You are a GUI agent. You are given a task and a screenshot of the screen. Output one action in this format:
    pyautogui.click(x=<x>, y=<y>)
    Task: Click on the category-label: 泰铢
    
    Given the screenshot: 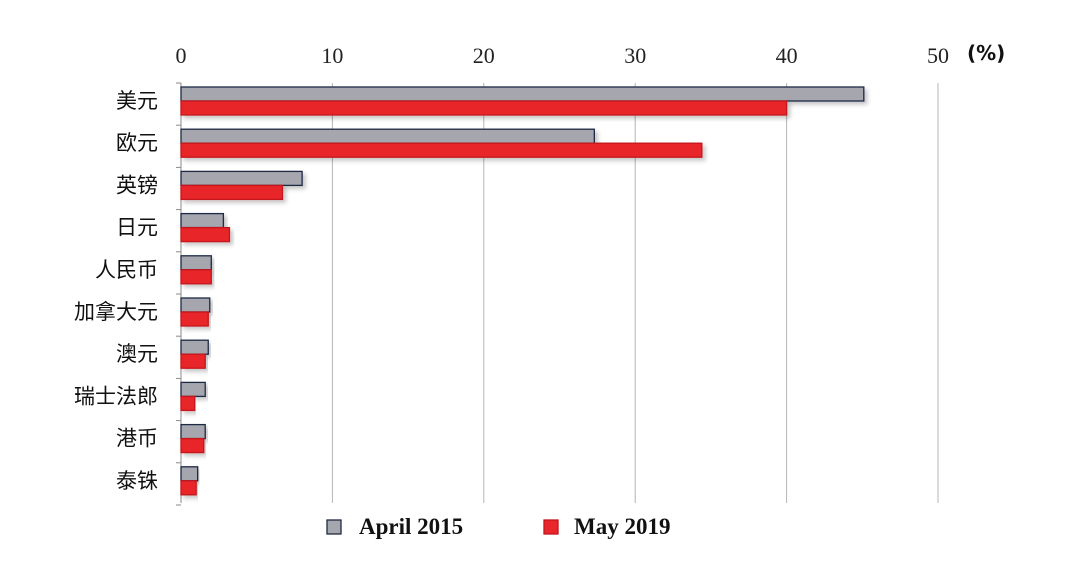 What is the action you would take?
    pyautogui.click(x=137, y=481)
    